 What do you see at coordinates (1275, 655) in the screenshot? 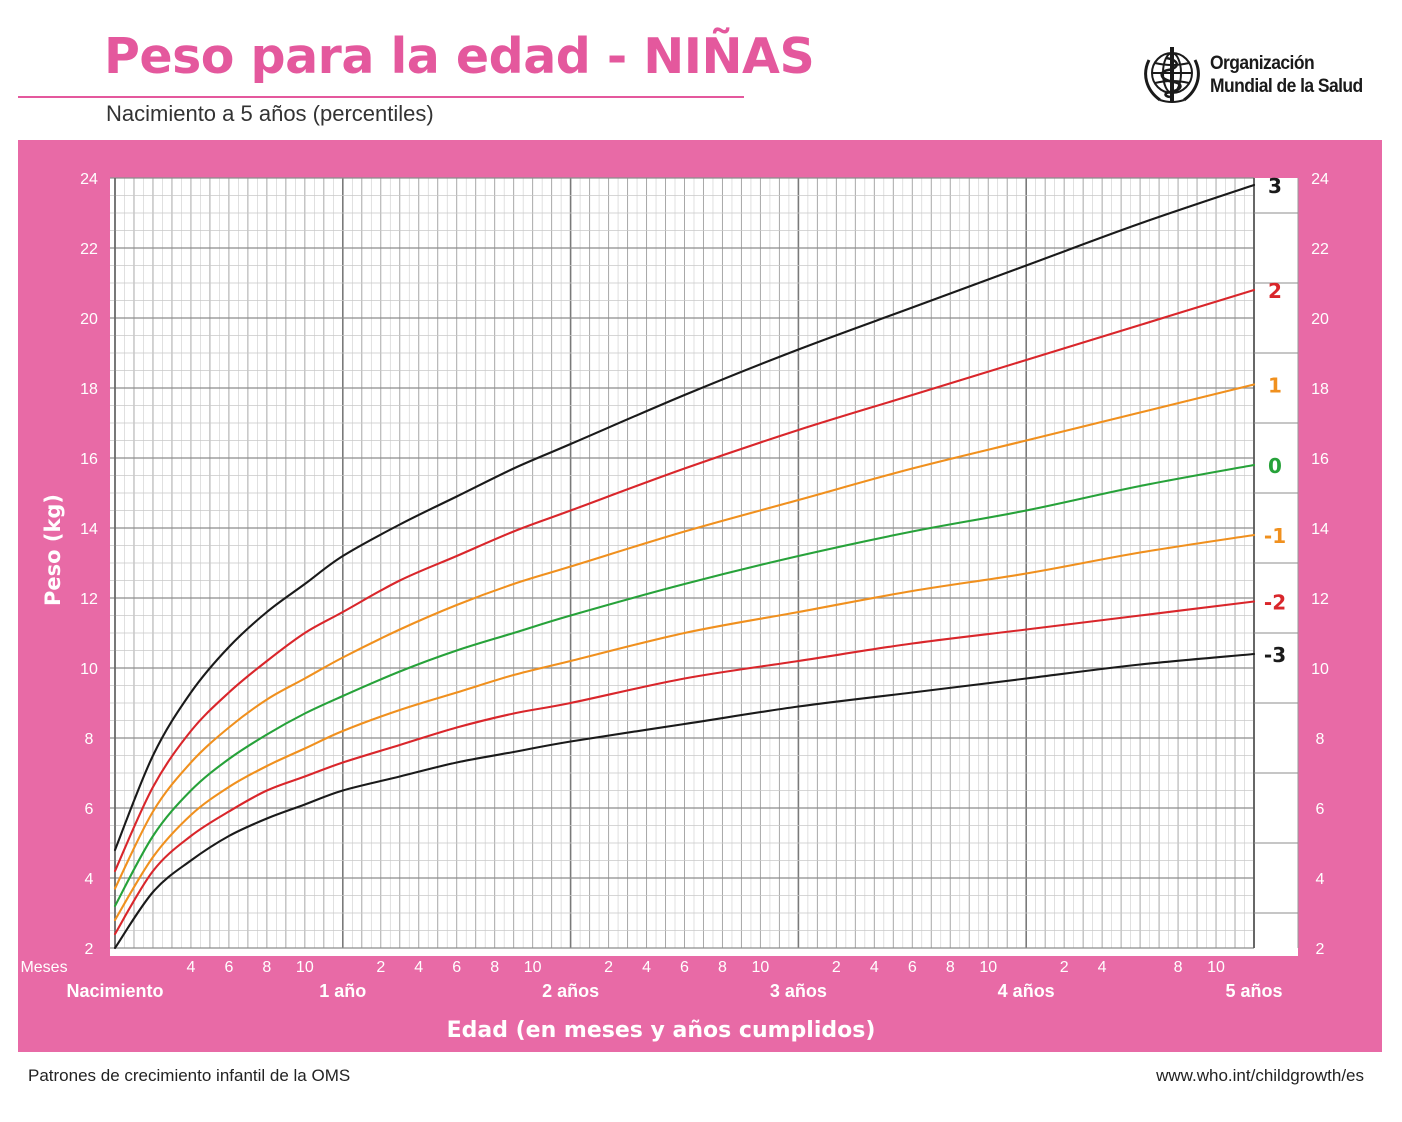
I see `curve-label-z: -3` at bounding box center [1275, 655].